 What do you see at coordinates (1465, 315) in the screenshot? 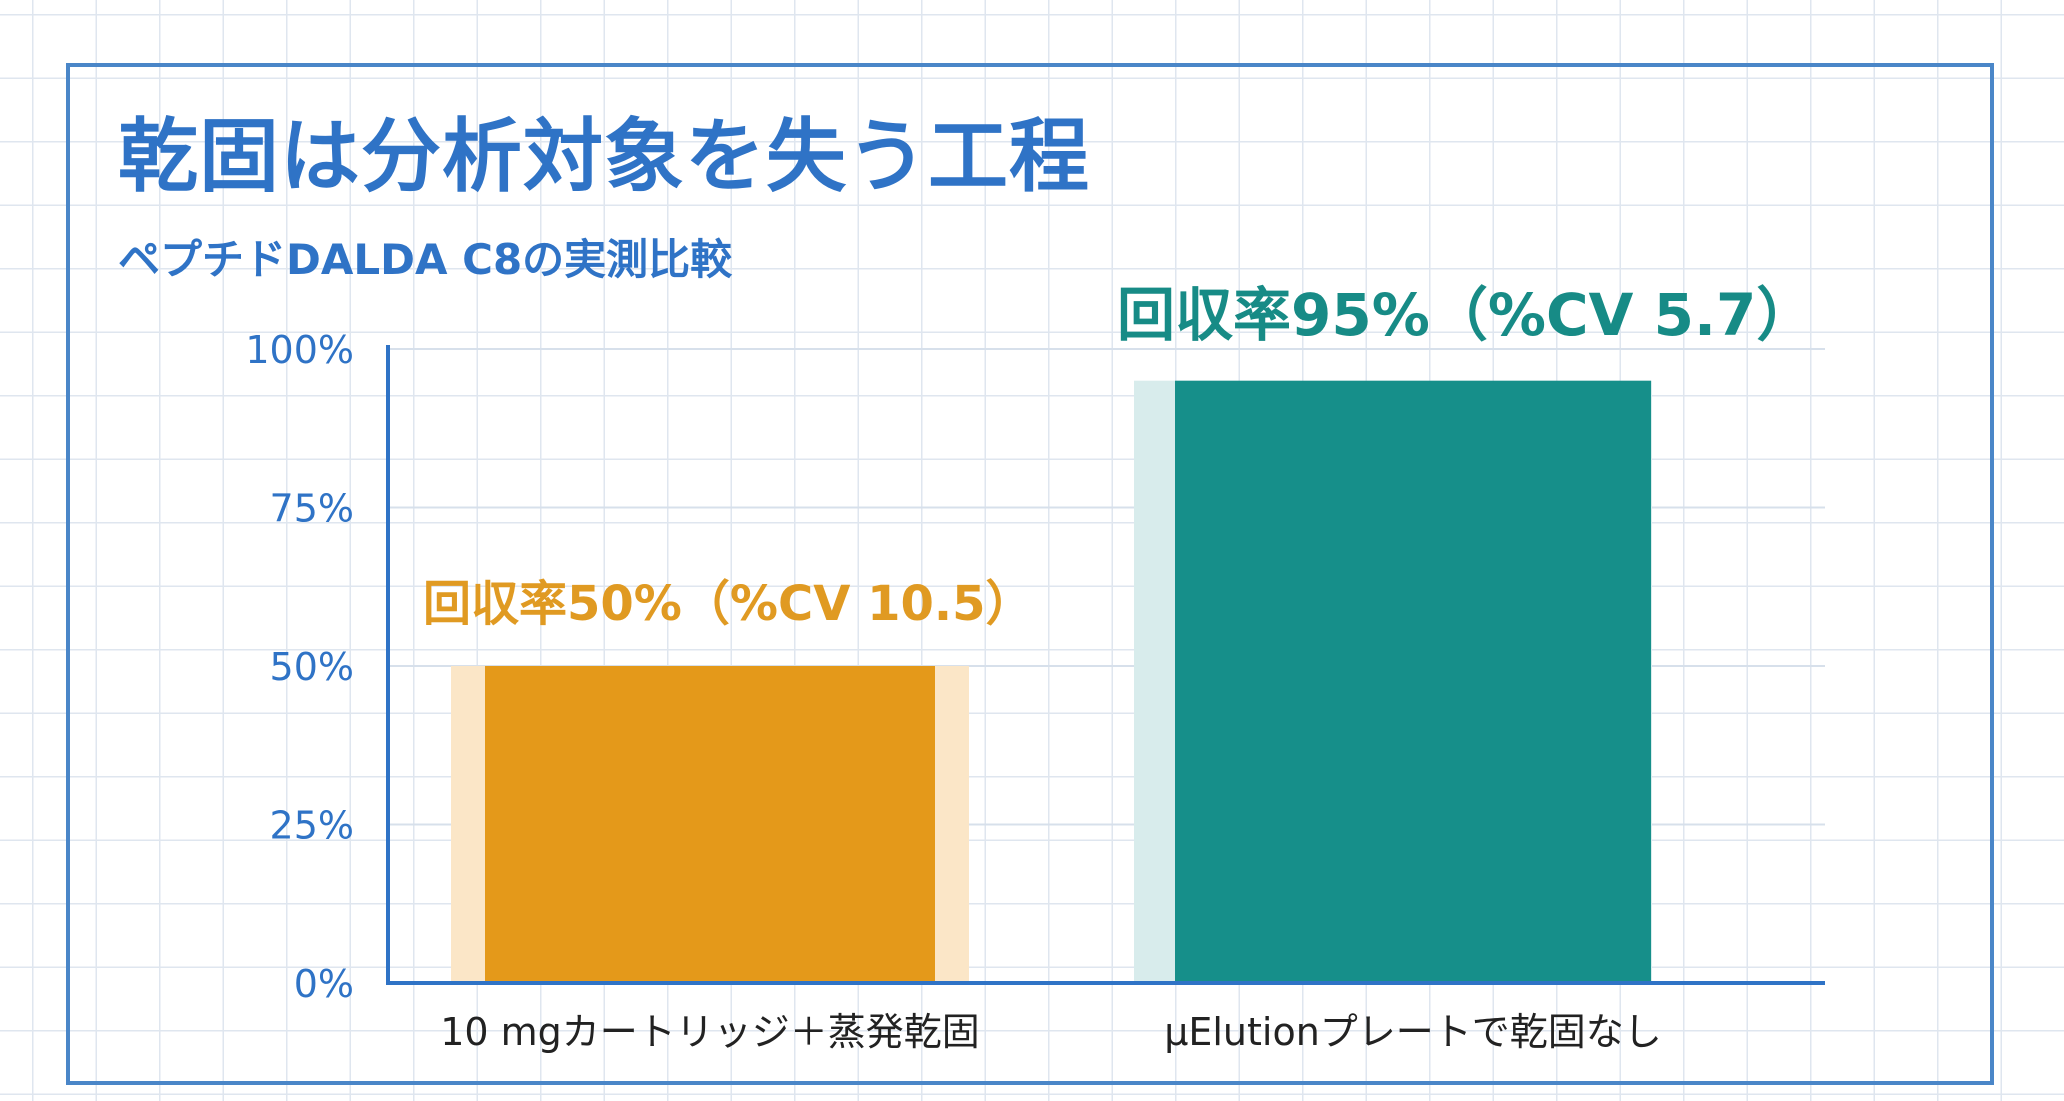
I see `bar-data-label: 回収率95%（%CV 5.7）` at bounding box center [1465, 315].